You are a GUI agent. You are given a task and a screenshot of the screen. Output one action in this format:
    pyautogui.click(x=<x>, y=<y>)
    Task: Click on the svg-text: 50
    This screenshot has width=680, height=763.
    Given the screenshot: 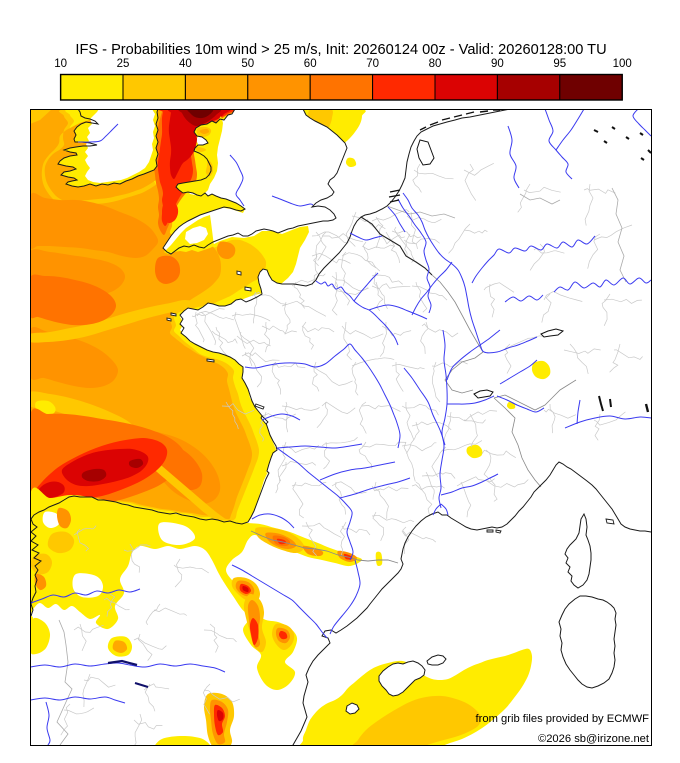 What is the action you would take?
    pyautogui.click(x=247, y=64)
    